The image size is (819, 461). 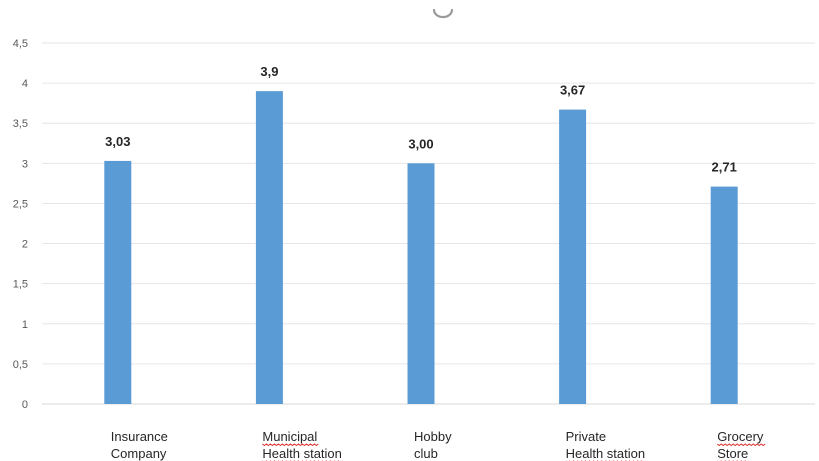 I want to click on y-tick-label: 1, so click(x=25, y=325).